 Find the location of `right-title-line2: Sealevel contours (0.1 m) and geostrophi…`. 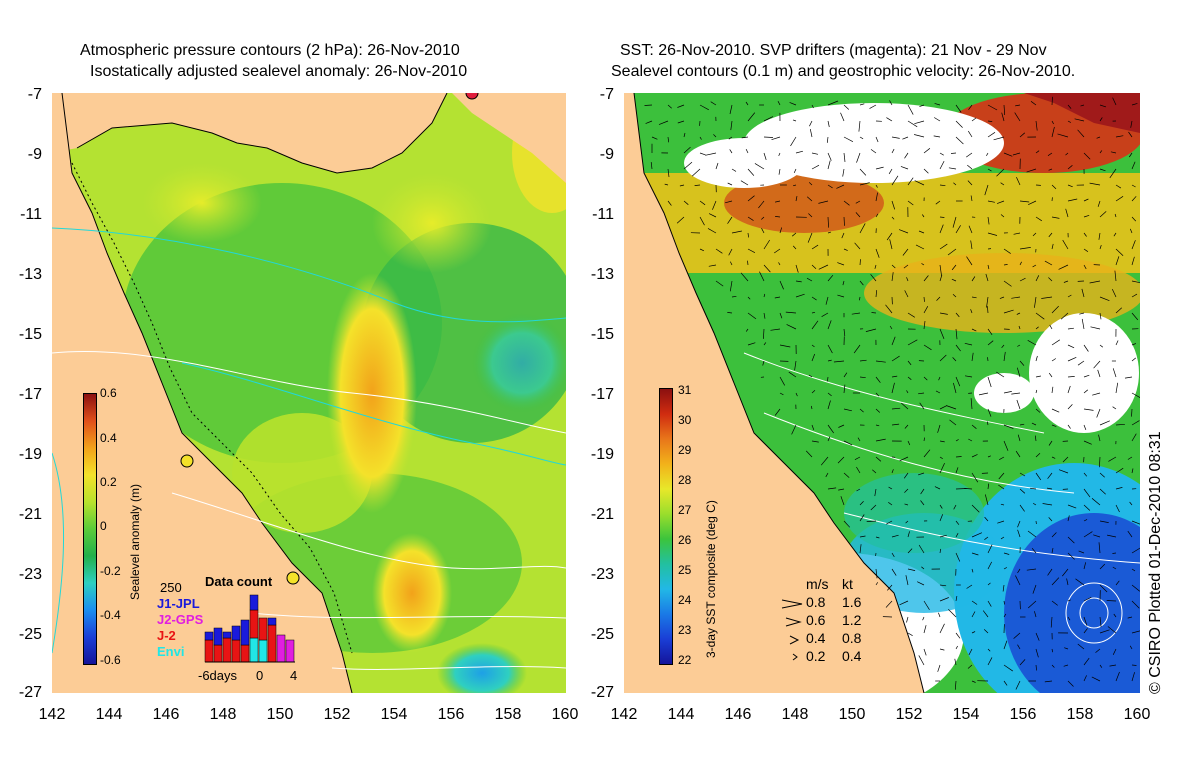

right-title-line2: Sealevel contours (0.1 m) and geostrophi… is located at coordinates (843, 71).